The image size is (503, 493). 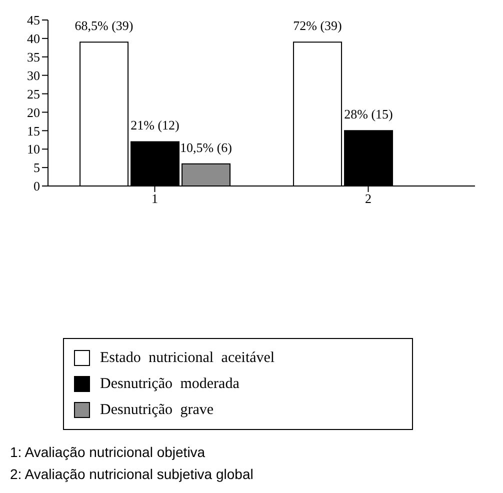 I want to click on legend-label: Estado nutricional aceitável, so click(x=187, y=358).